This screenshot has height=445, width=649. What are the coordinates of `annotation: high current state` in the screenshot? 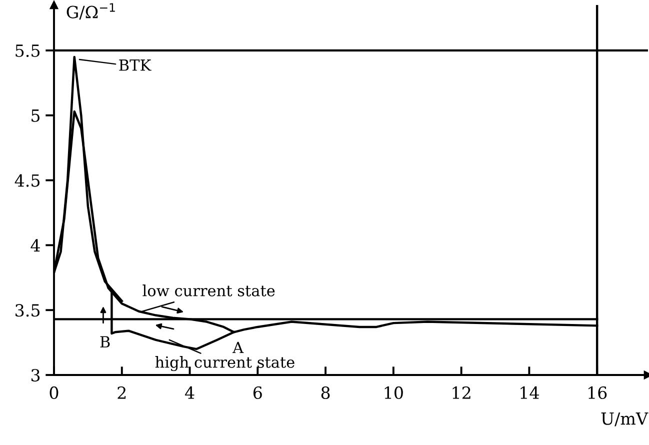 It's located at (224, 364).